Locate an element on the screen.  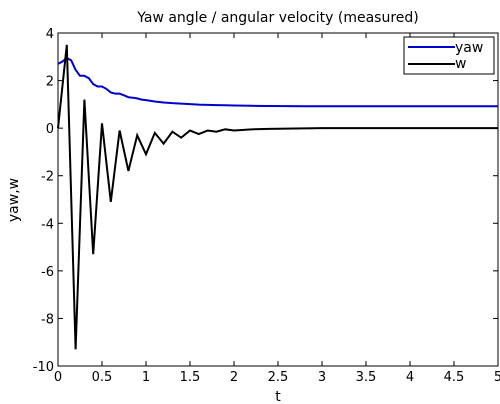
legend: yaw w is located at coordinates (449, 55).